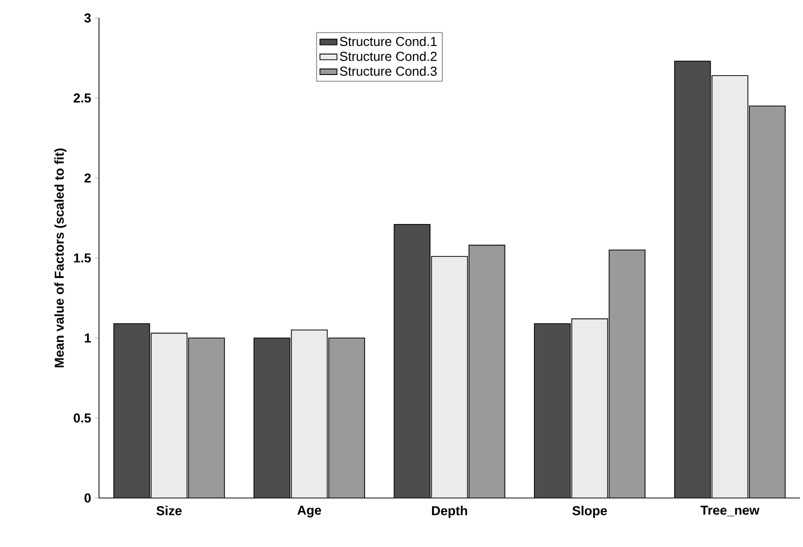 This screenshot has height=547, width=803. Describe the element at coordinates (60, 258) in the screenshot. I see `y-axis-title: Mean value of Factors (scaled to fit)` at that location.